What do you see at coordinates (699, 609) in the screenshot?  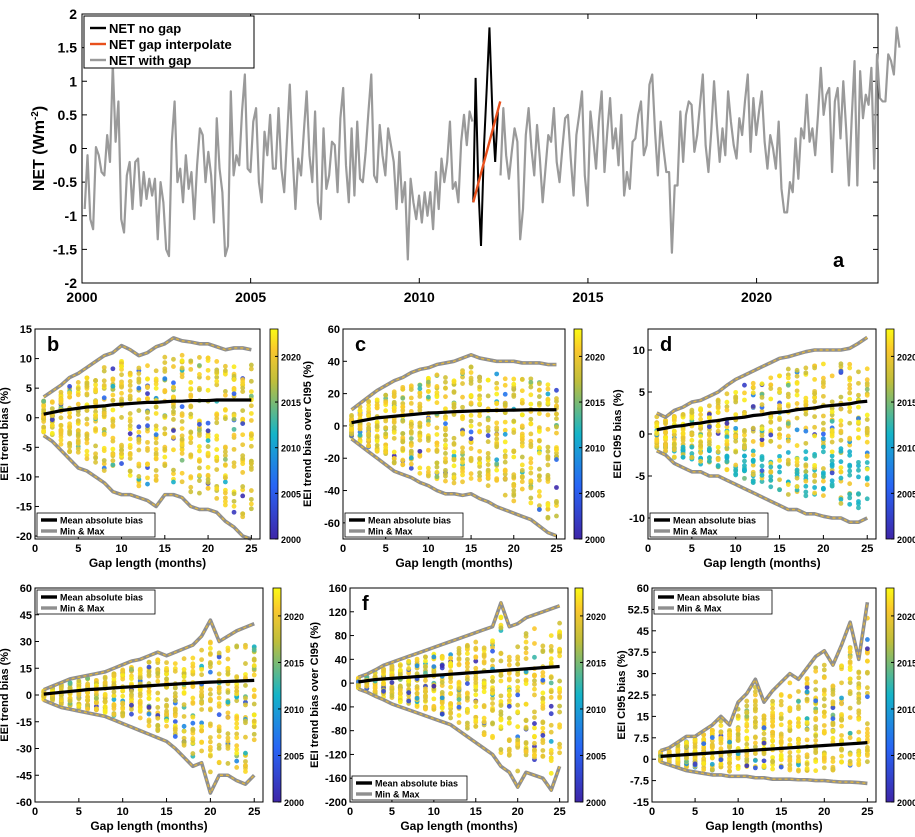 I see `legend-label: Min & Max` at bounding box center [699, 609].